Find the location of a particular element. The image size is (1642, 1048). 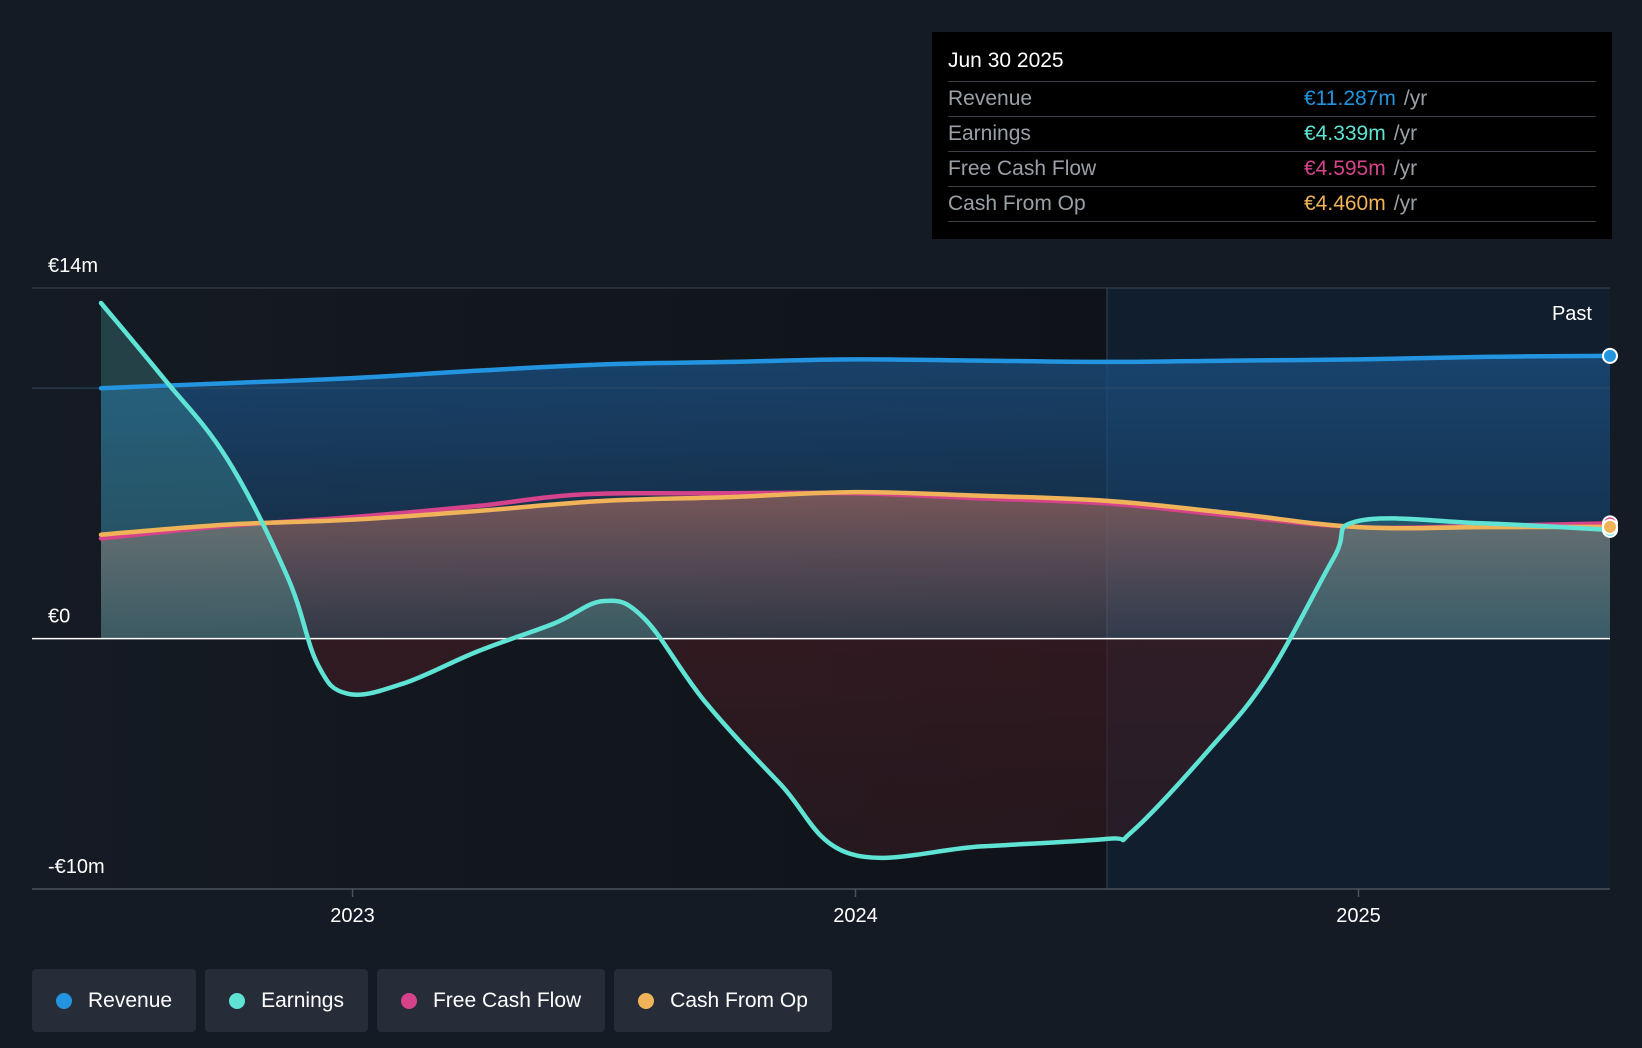

legend-label: Revenue is located at coordinates (130, 1000).